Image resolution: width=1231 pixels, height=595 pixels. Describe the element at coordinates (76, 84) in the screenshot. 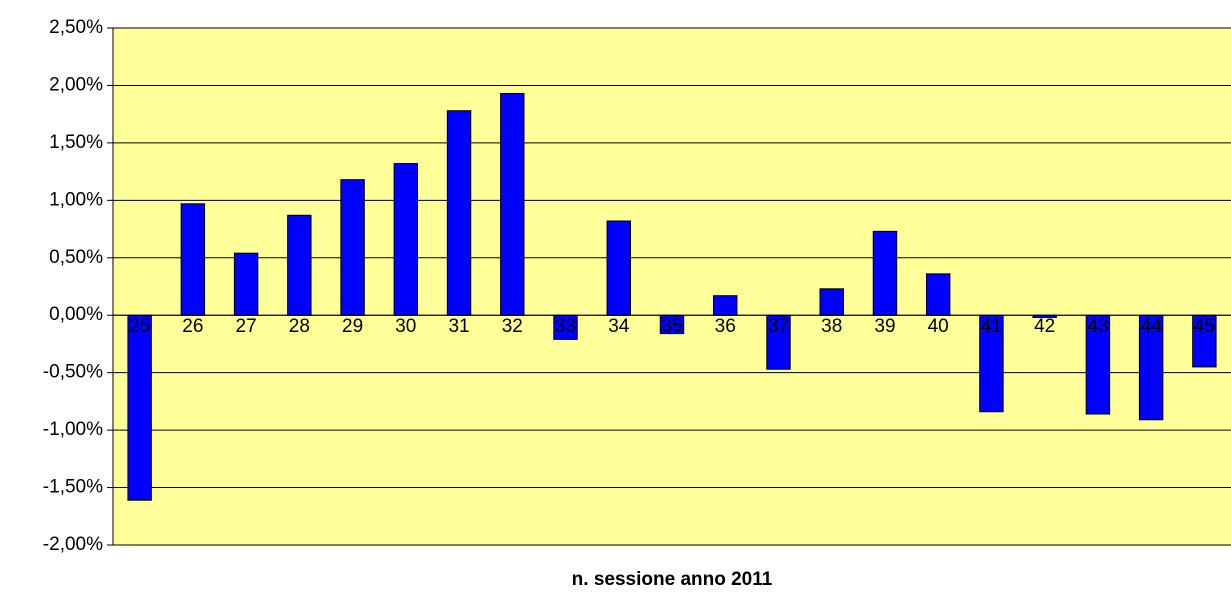

I see `y-tick-label: 2,00%` at that location.